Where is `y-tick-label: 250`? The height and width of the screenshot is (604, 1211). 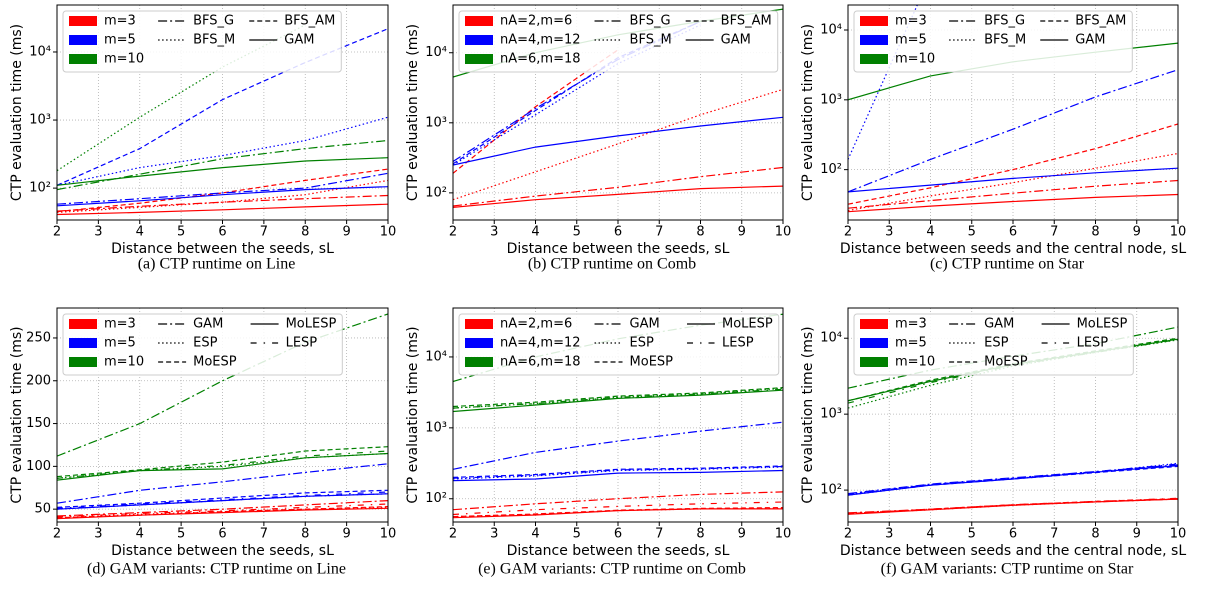
y-tick-label: 250 is located at coordinates (38, 337).